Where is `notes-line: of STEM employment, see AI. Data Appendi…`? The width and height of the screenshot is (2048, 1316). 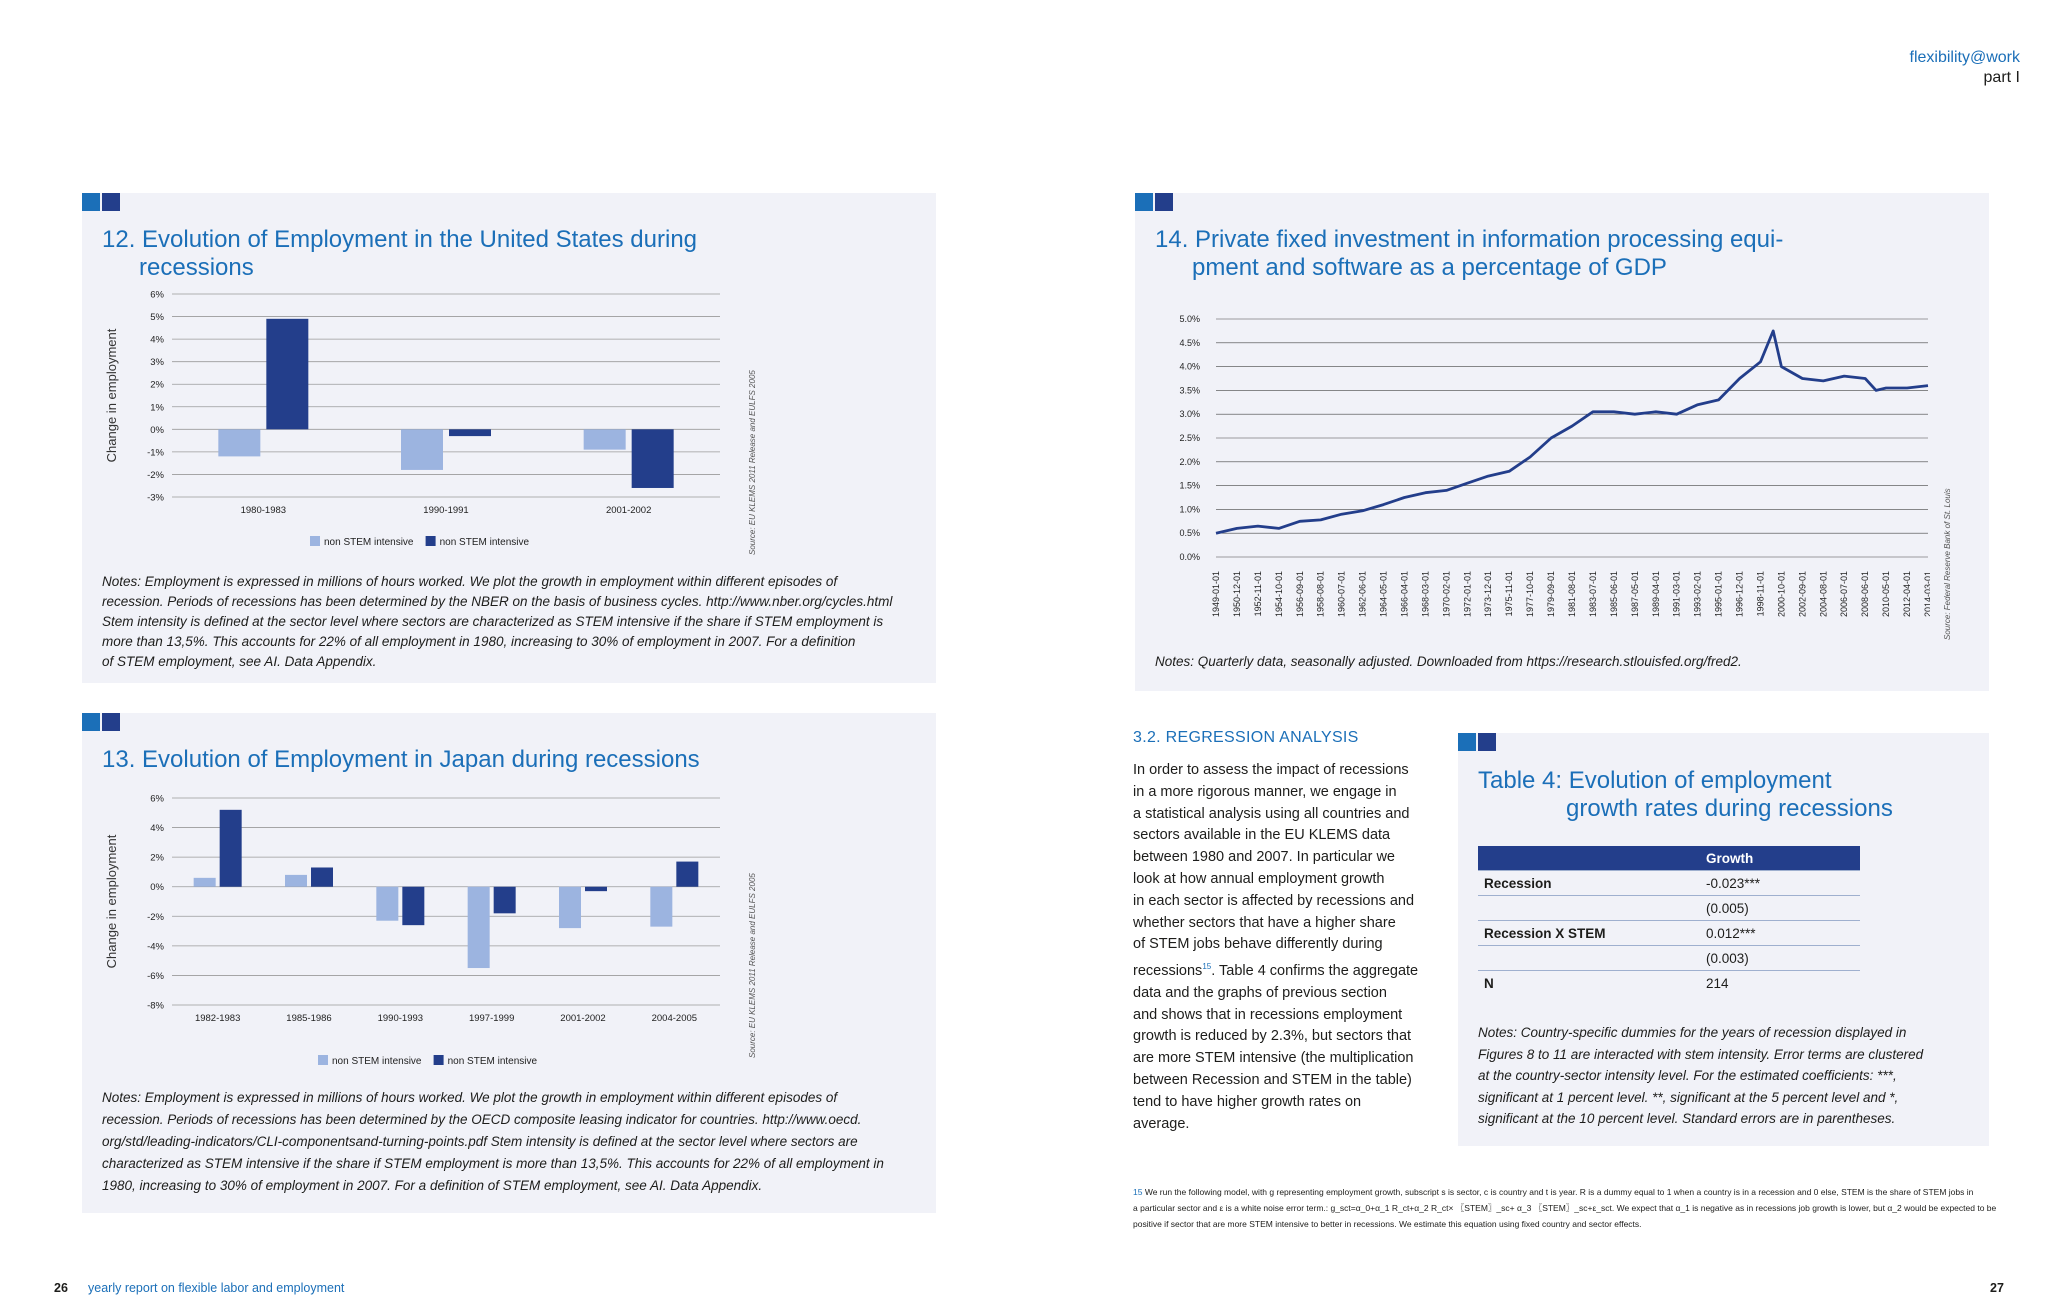
notes-line: of STEM employment, see AI. Data Appendi… is located at coordinates (239, 661).